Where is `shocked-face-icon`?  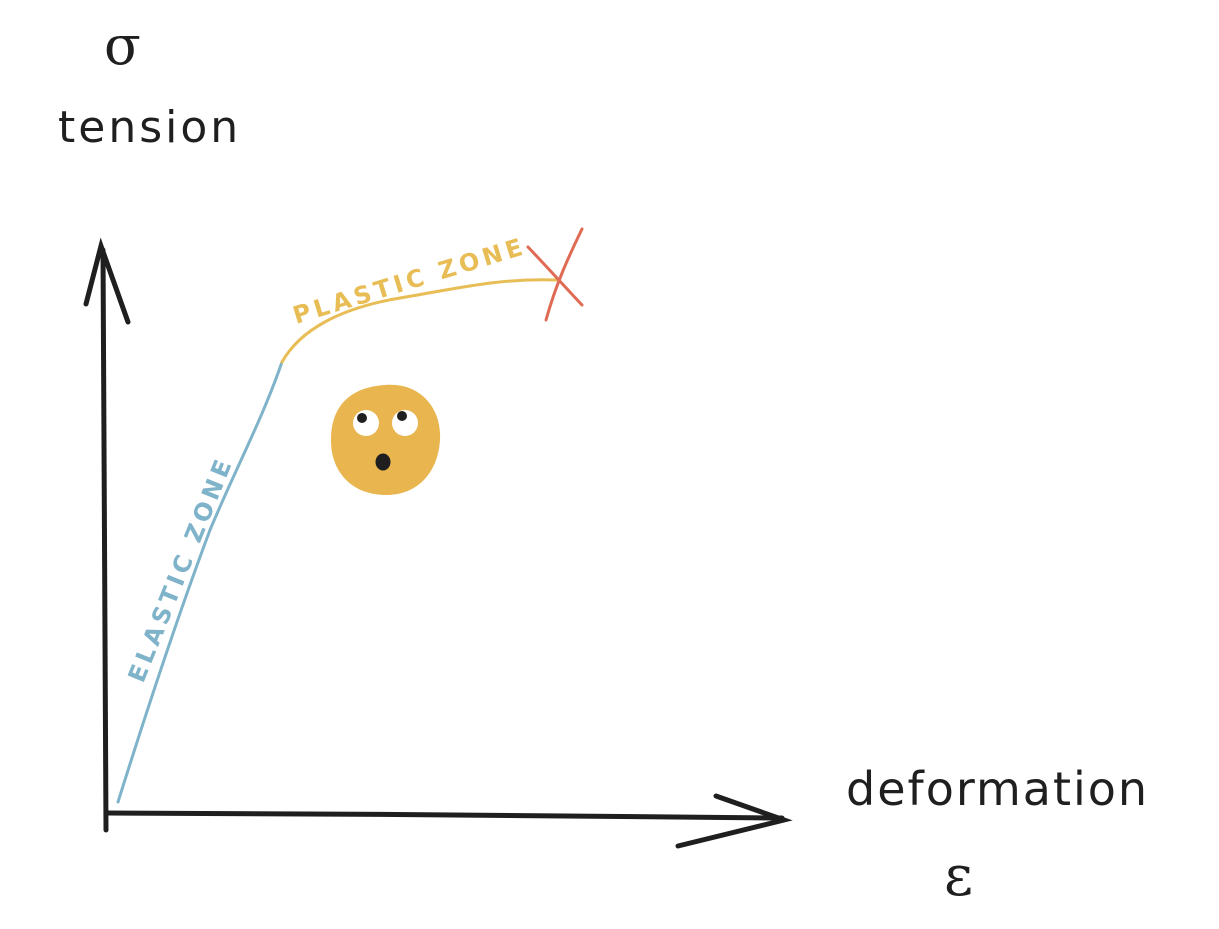
shocked-face-icon is located at coordinates (385, 440).